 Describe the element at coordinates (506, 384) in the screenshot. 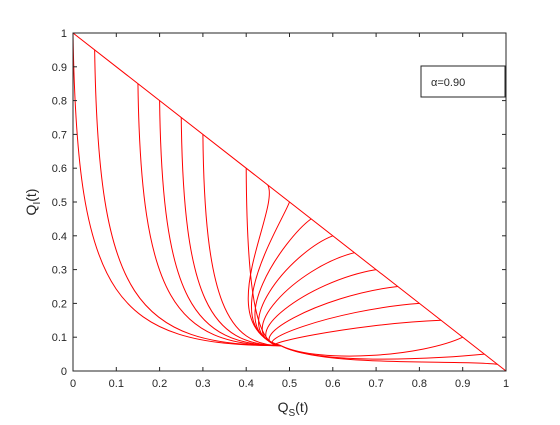

I see `x-tick-label-10: 1` at that location.